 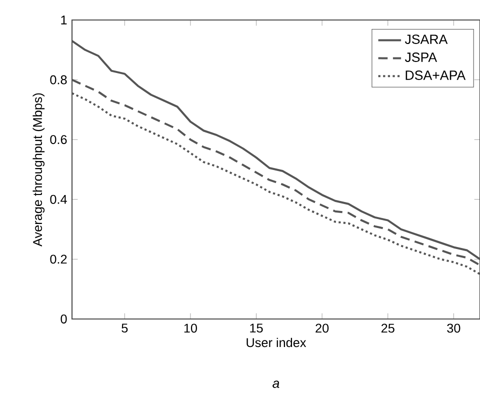 What do you see at coordinates (58, 139) in the screenshot?
I see `y-tick-label: 0.6` at bounding box center [58, 139].